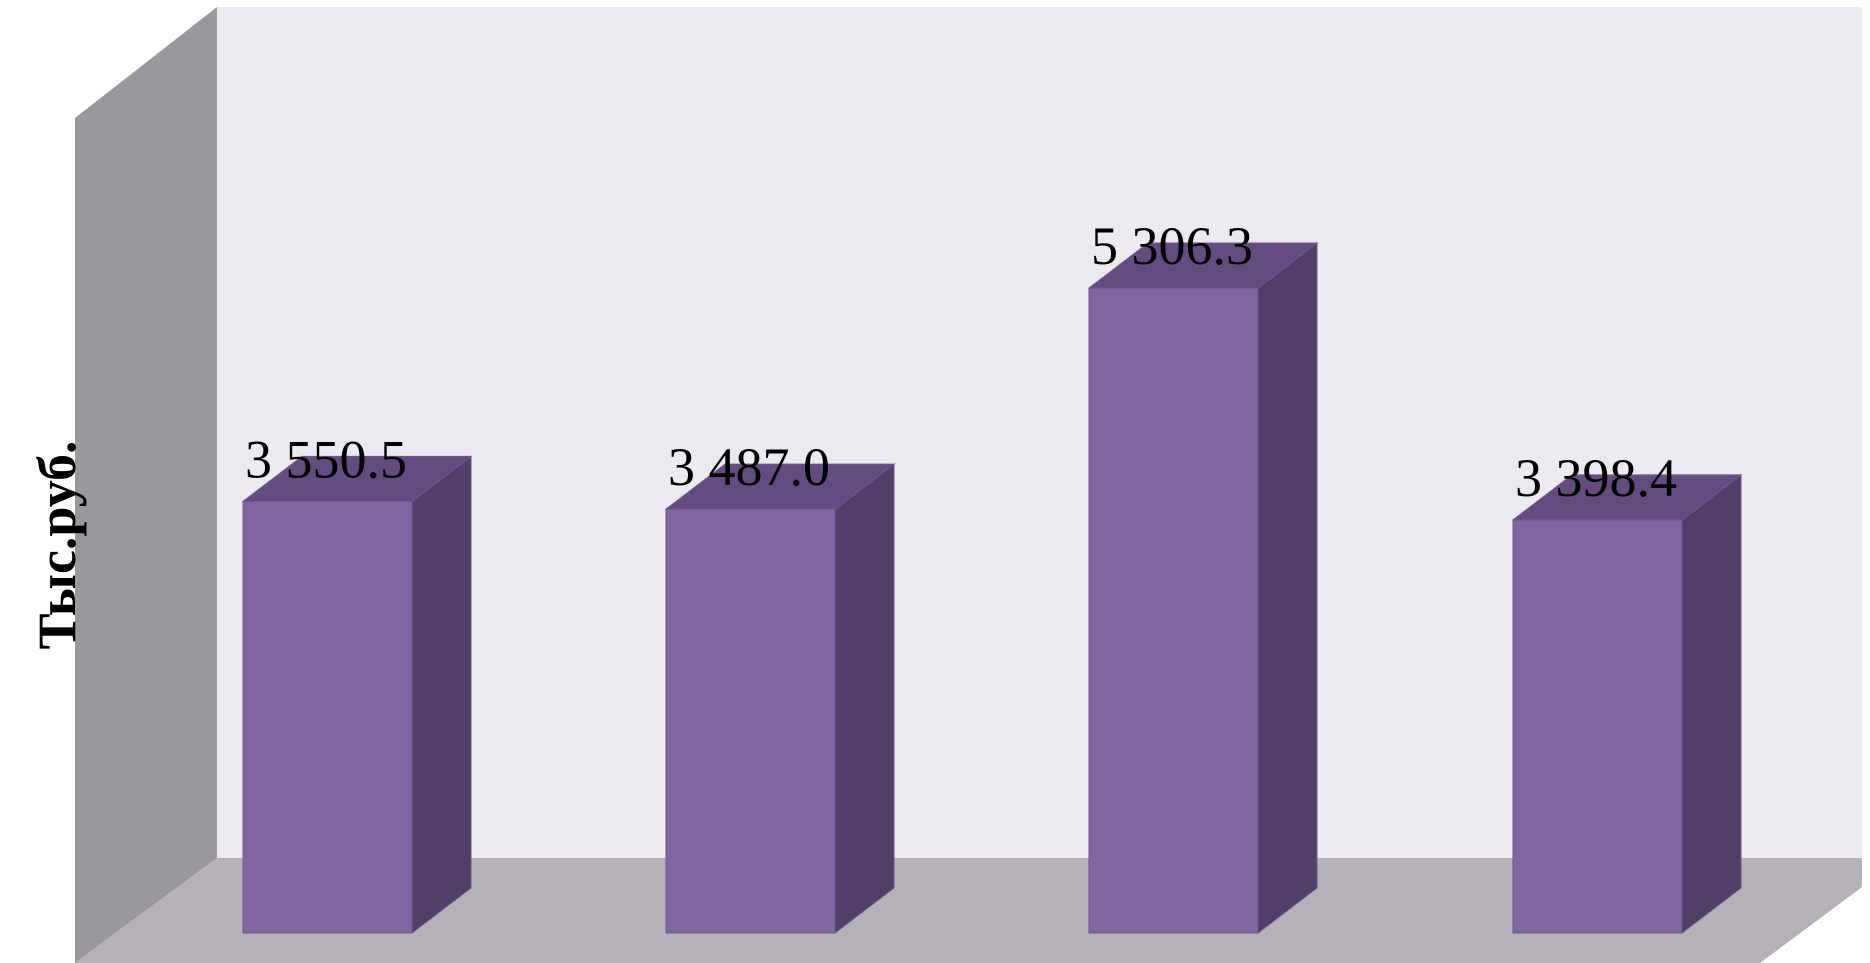 This screenshot has height=963, width=1870. I want to click on data-label-1: 3 550.5, so click(326, 459).